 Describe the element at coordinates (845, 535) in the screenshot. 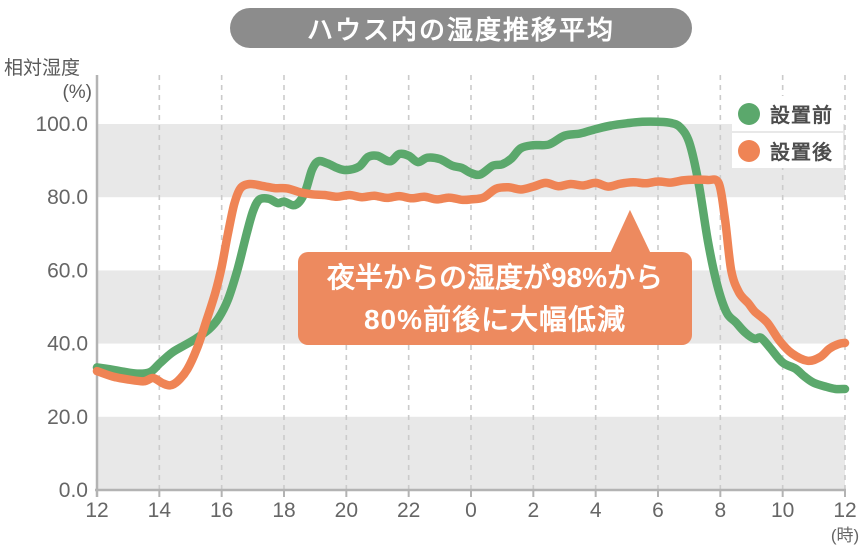

I see `x-axis-unit: (時)` at that location.